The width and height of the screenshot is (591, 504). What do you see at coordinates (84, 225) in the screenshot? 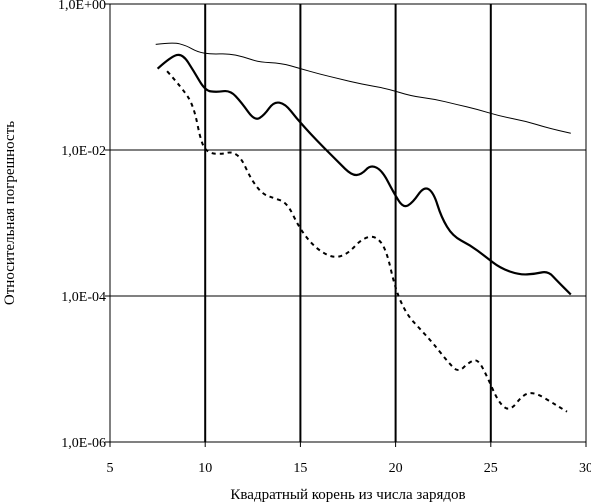
I see `y-axis-ticks: 1,0E-06 1,0E-04 1,0E-02 1,0E+00` at bounding box center [84, 225].